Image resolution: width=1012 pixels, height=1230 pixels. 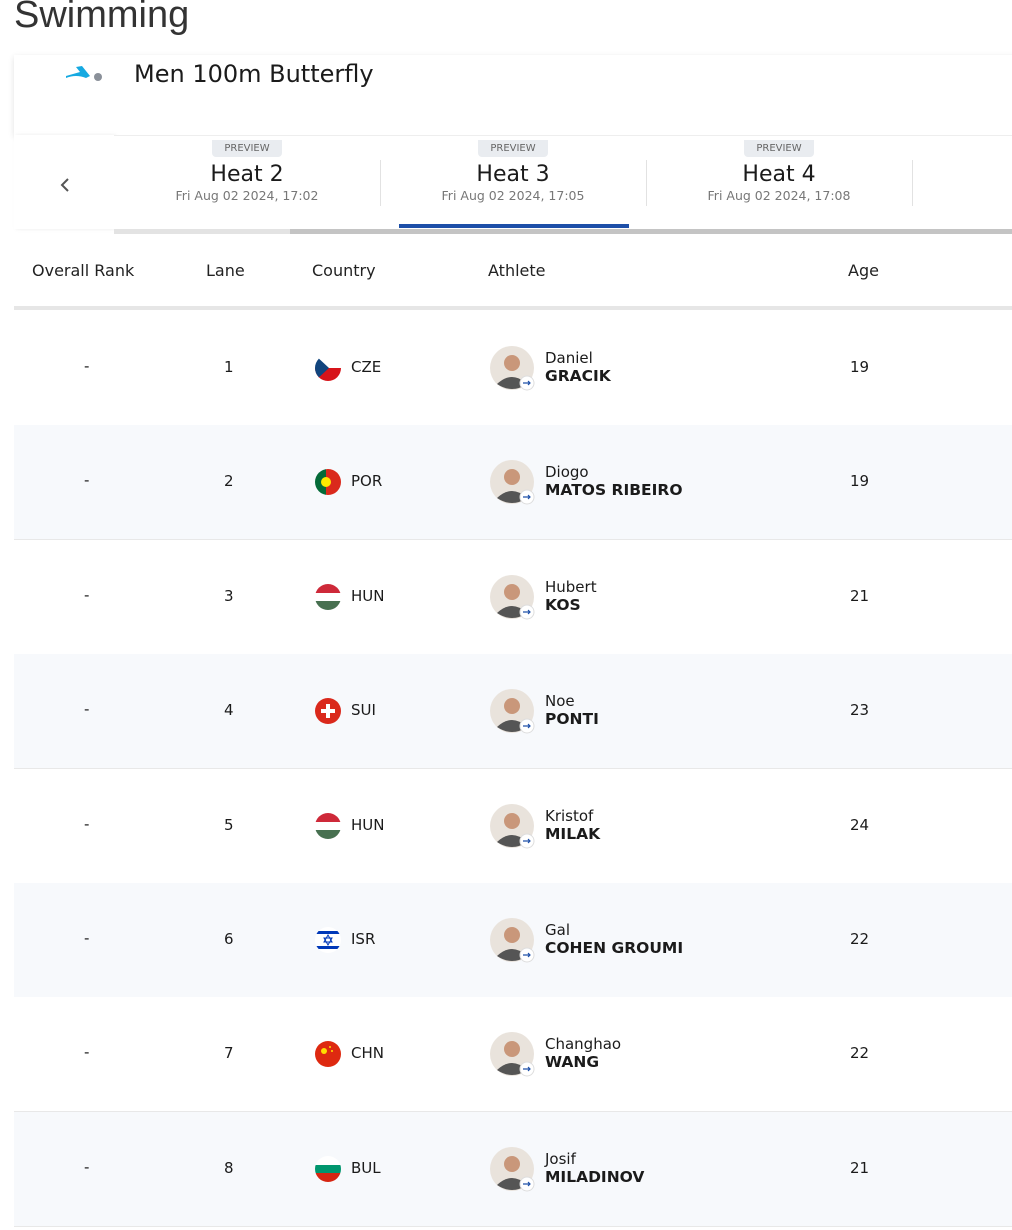 I want to click on column-header: Age, so click(x=863, y=270).